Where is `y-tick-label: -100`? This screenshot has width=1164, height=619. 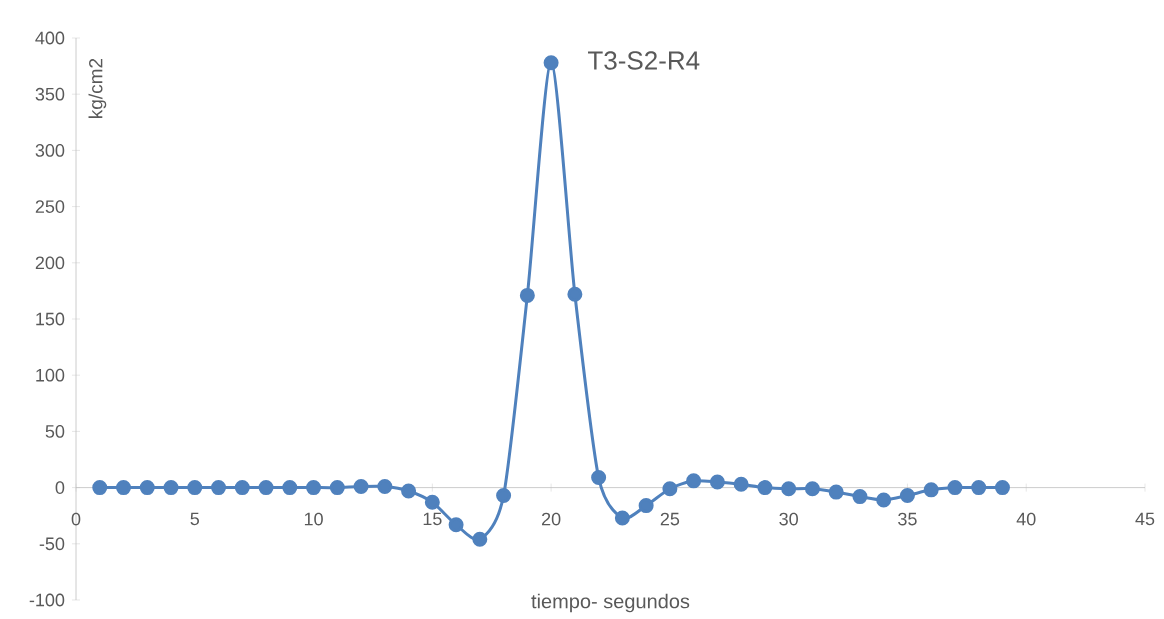 y-tick-label: -100 is located at coordinates (47, 600).